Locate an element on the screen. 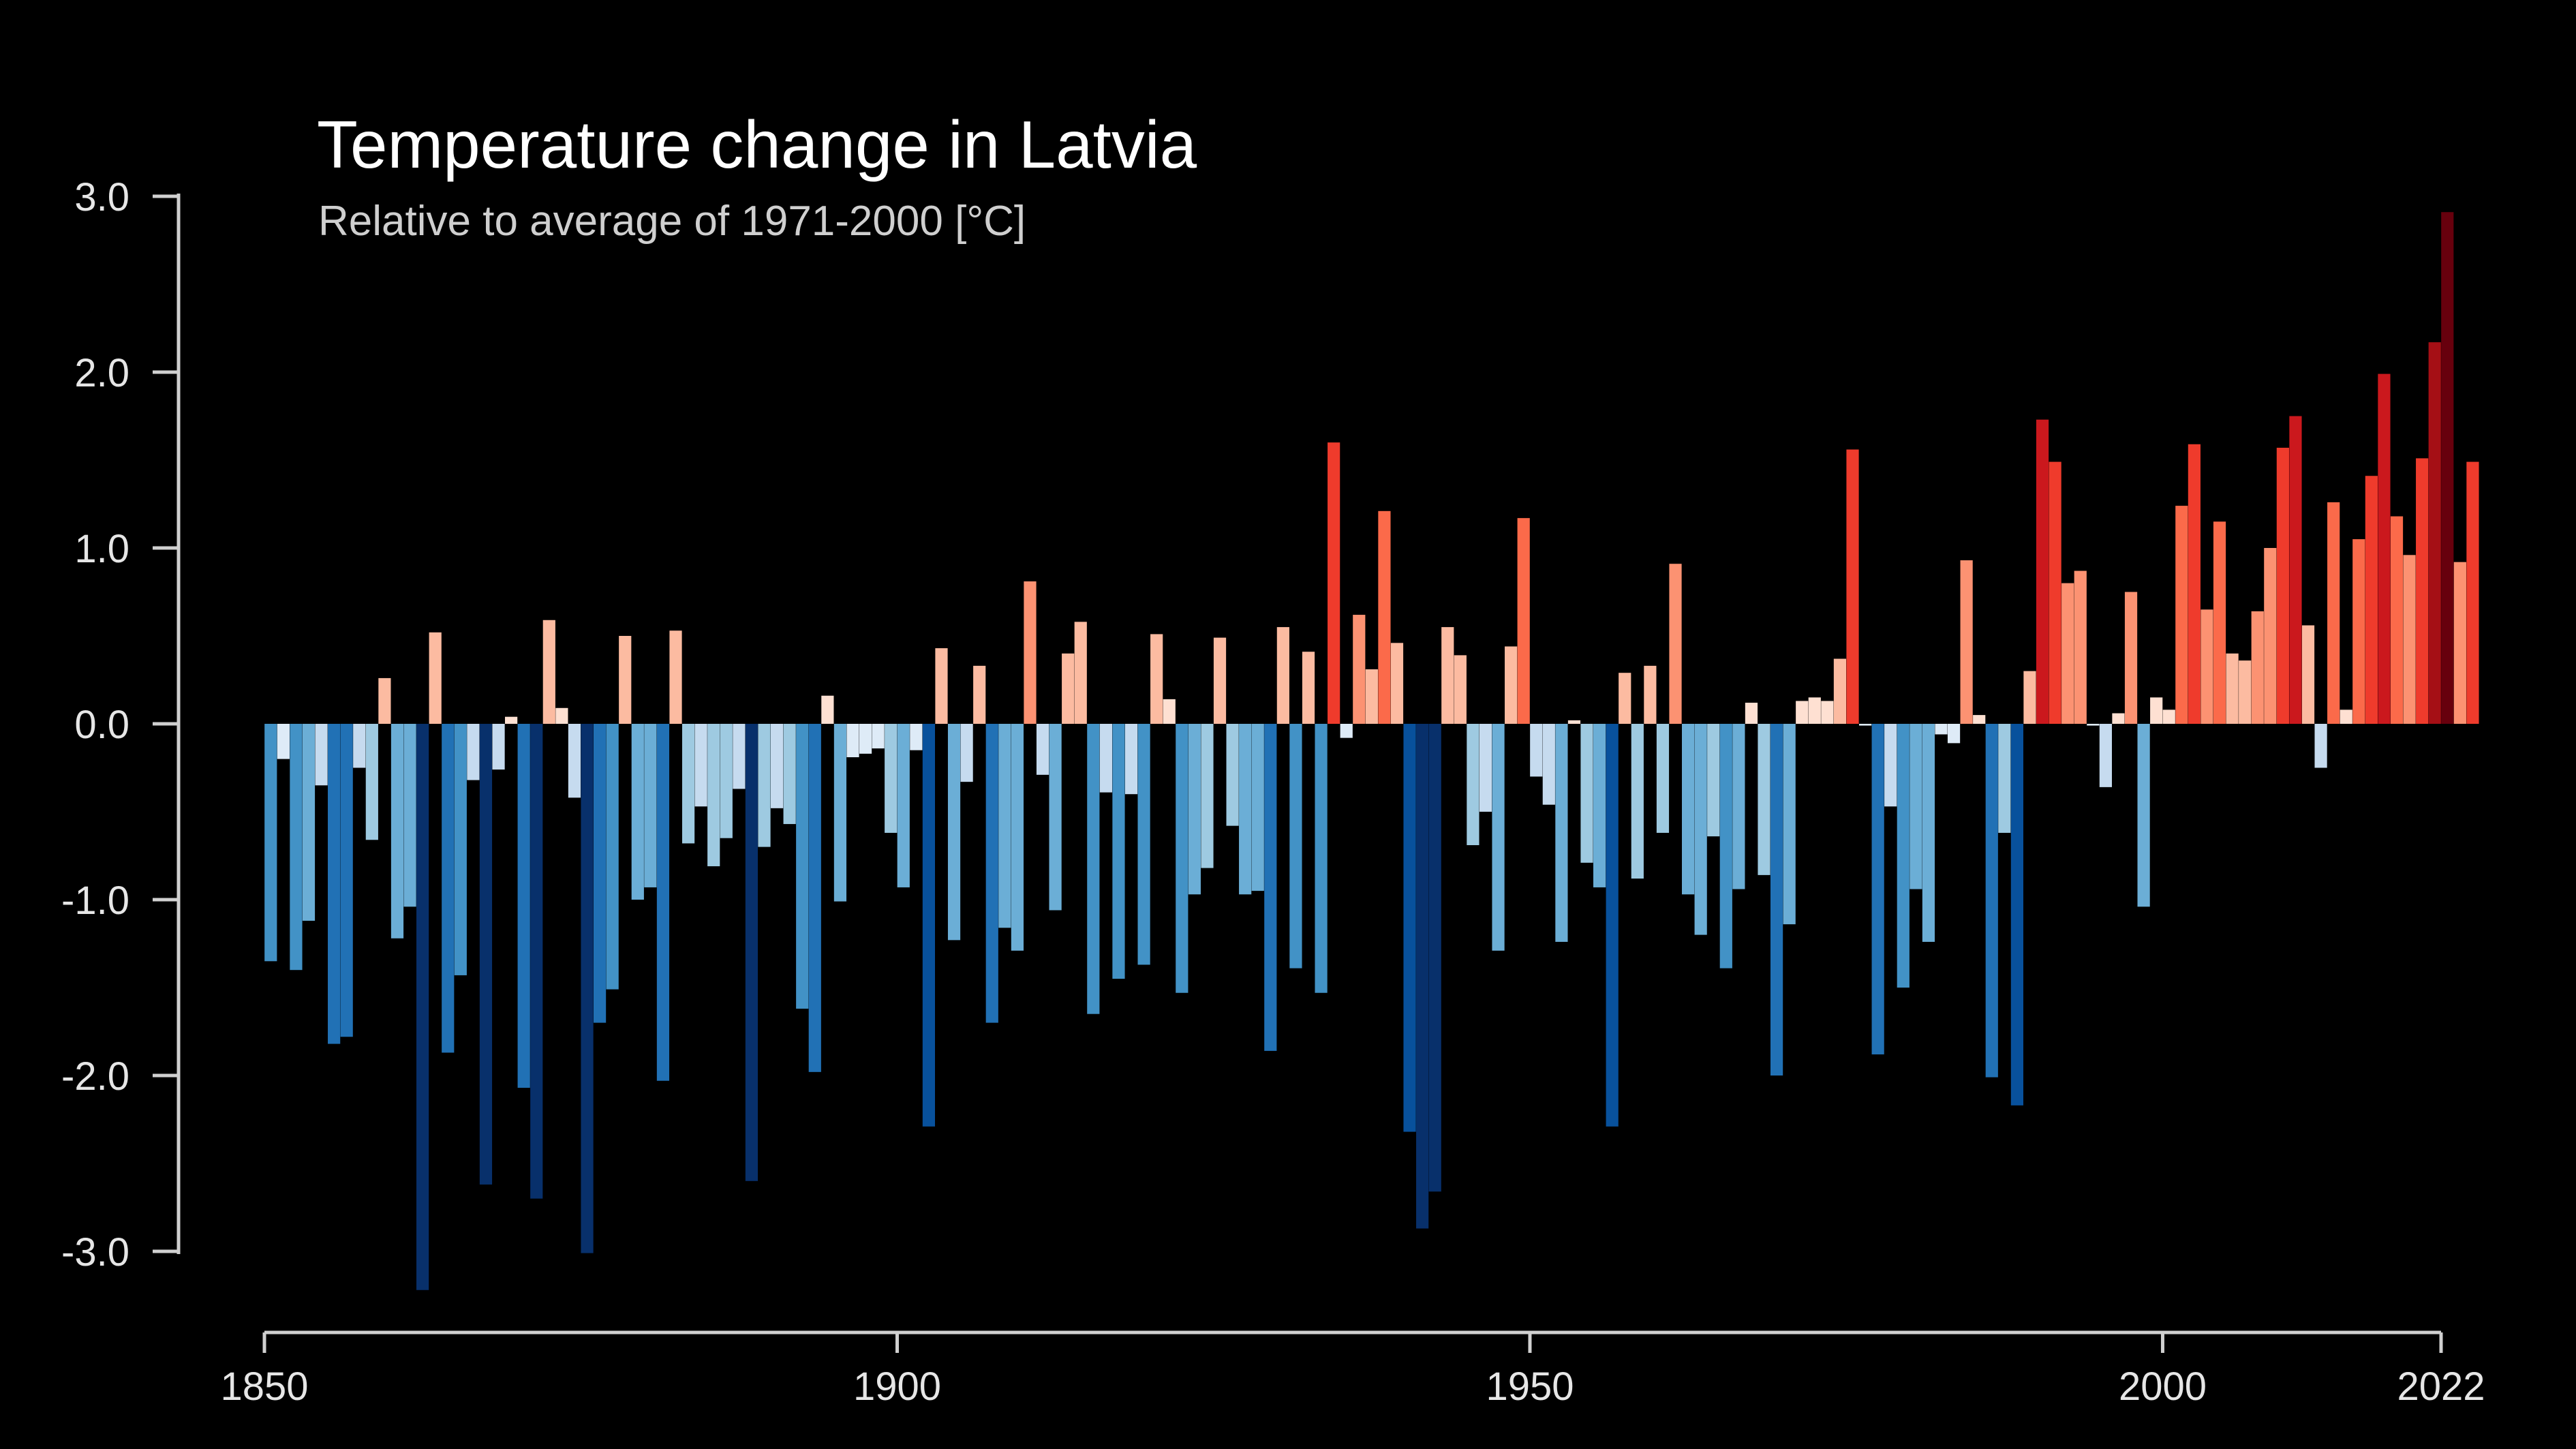 The image size is (2576, 1449). y-tick-label: 3.0 is located at coordinates (101, 197).